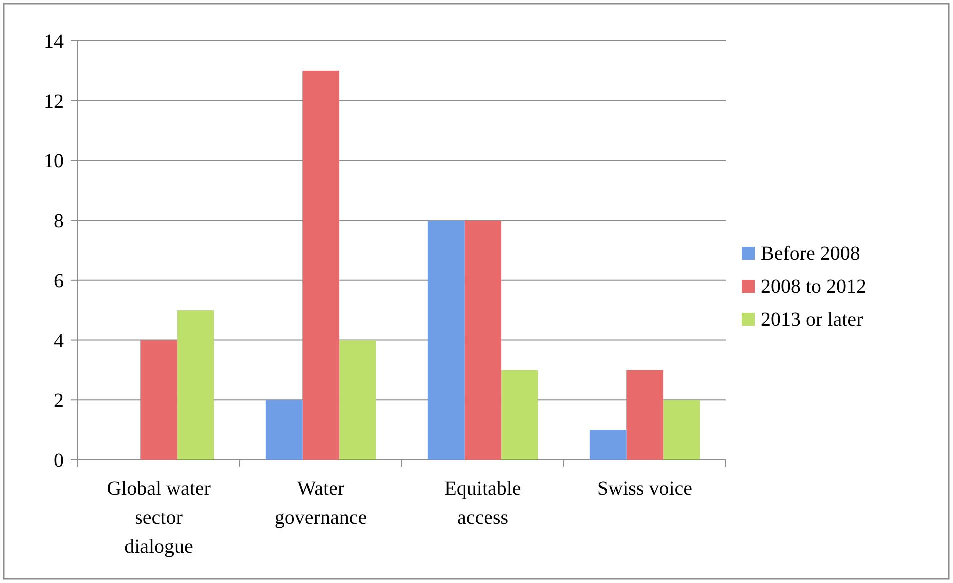 This screenshot has width=953, height=583. What do you see at coordinates (59, 401) in the screenshot?
I see `y-tick-label: 2` at bounding box center [59, 401].